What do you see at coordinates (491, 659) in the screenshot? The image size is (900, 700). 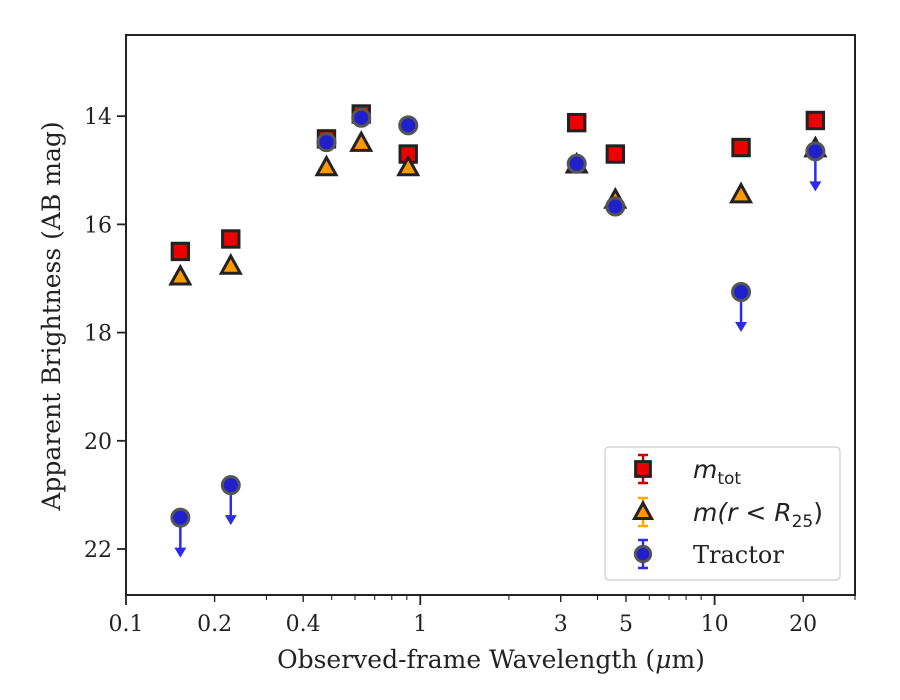 I see `x-axis-label: Observed-frame Wavelength (μm)` at bounding box center [491, 659].